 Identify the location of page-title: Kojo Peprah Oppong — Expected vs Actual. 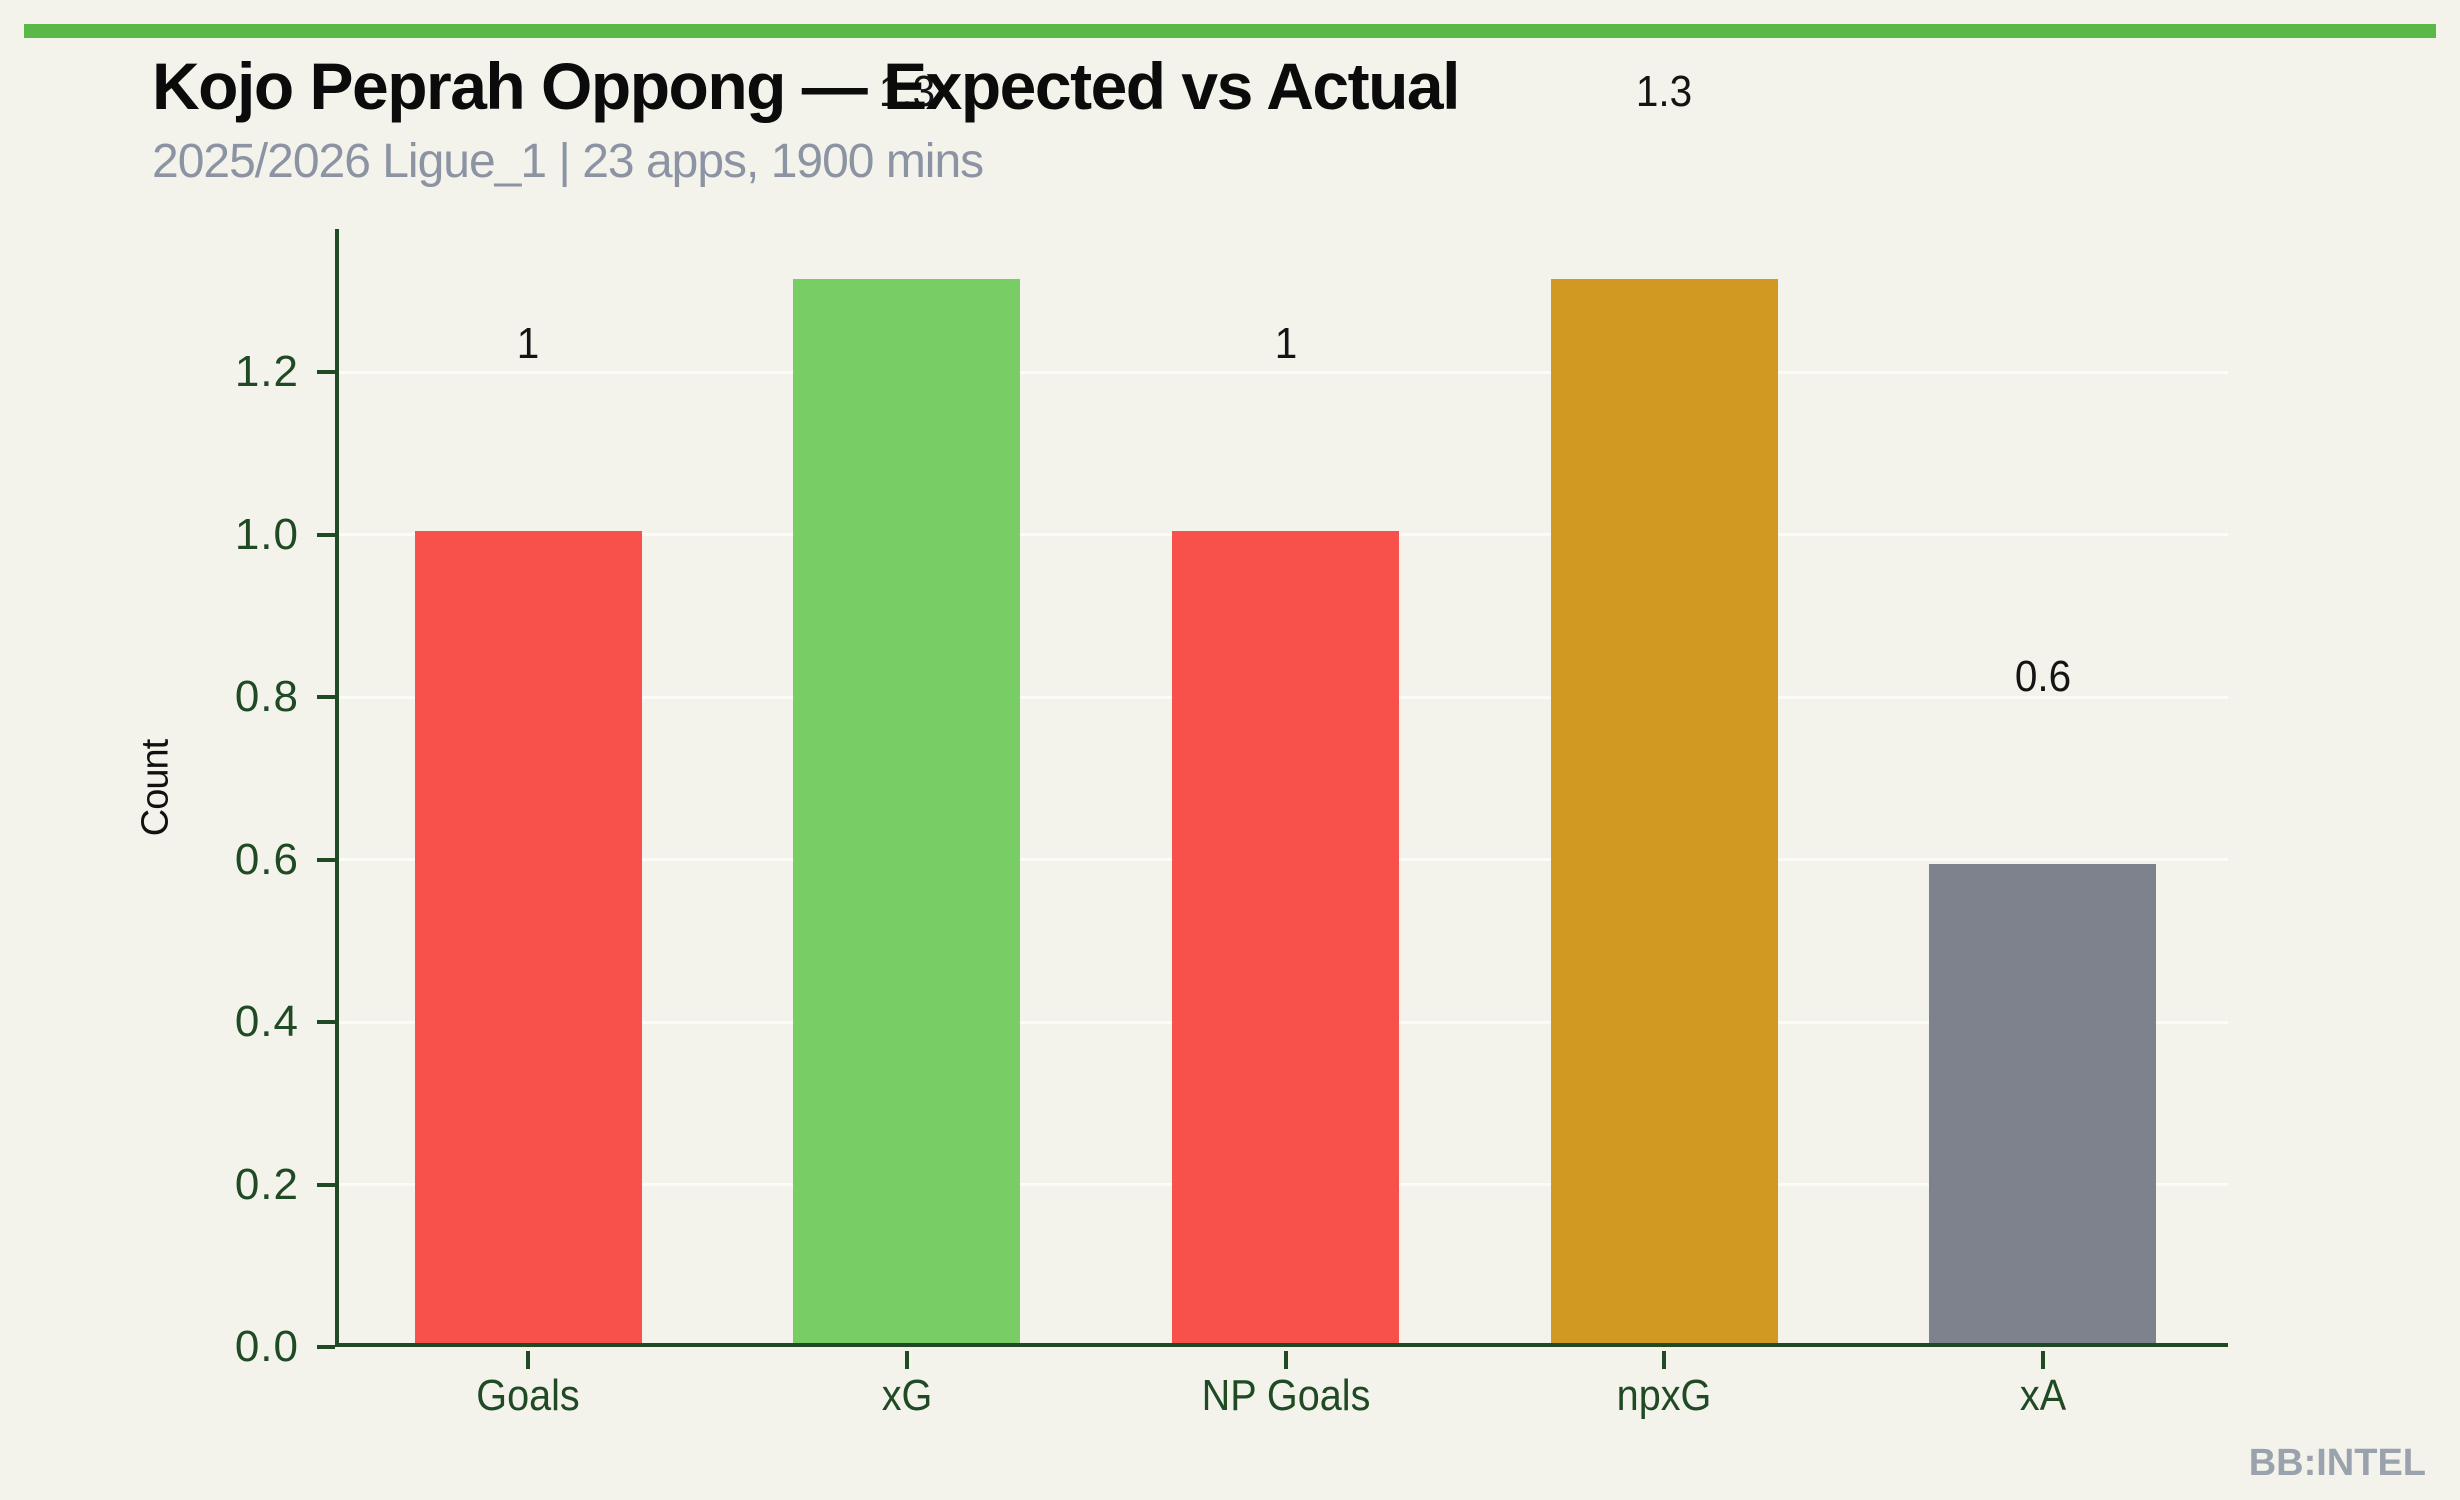
(806, 86).